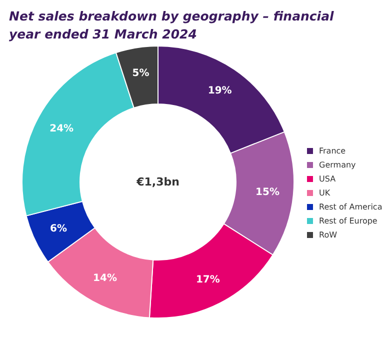 This screenshot has width=384, height=363. What do you see at coordinates (348, 221) in the screenshot?
I see `legend-label: Rest of Europe` at bounding box center [348, 221].